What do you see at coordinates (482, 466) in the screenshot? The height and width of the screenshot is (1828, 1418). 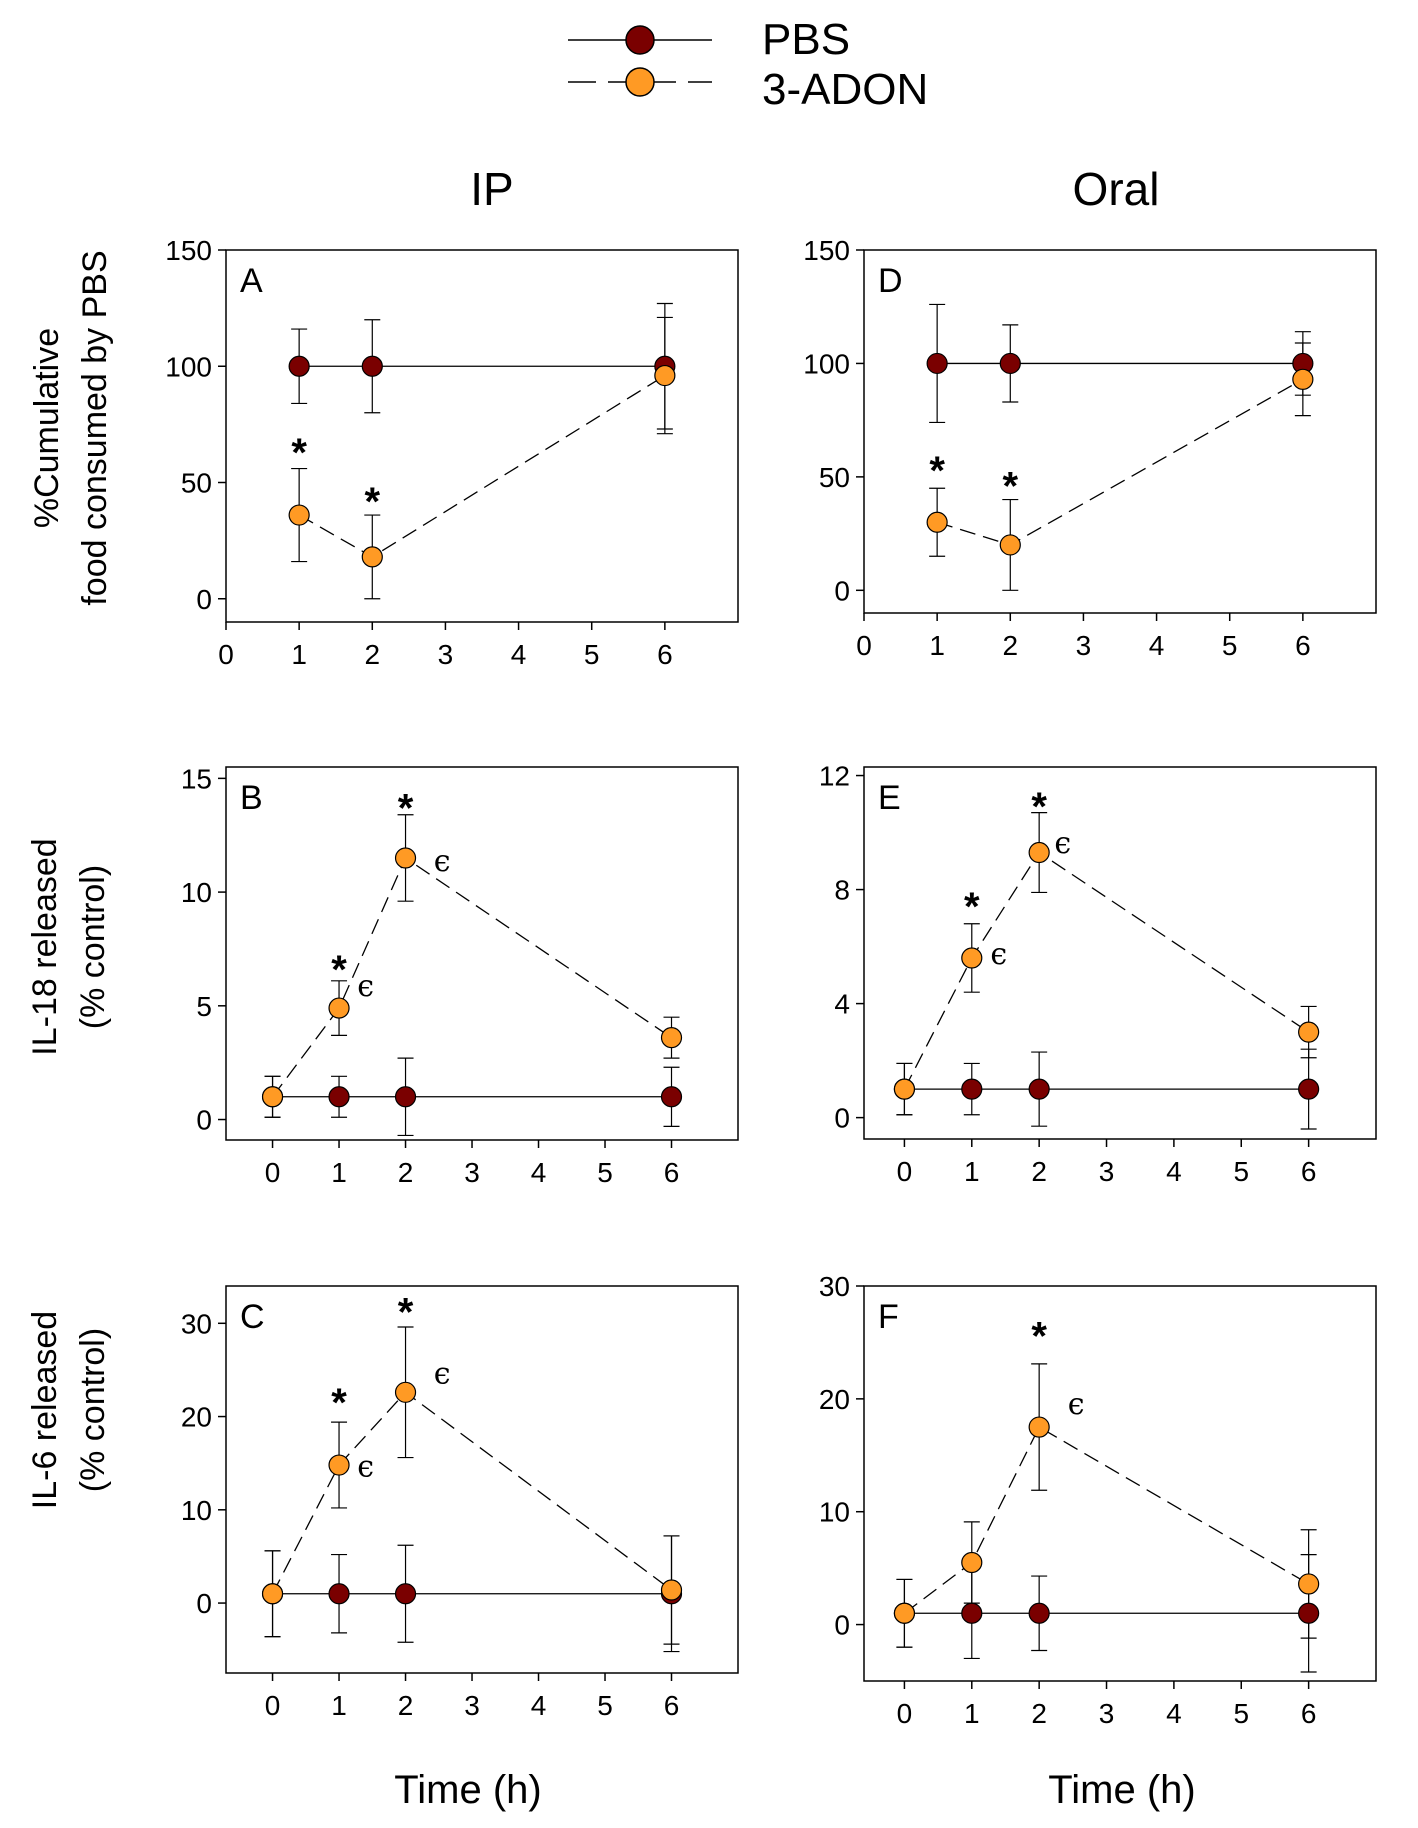 I see `adon-line-a` at bounding box center [482, 466].